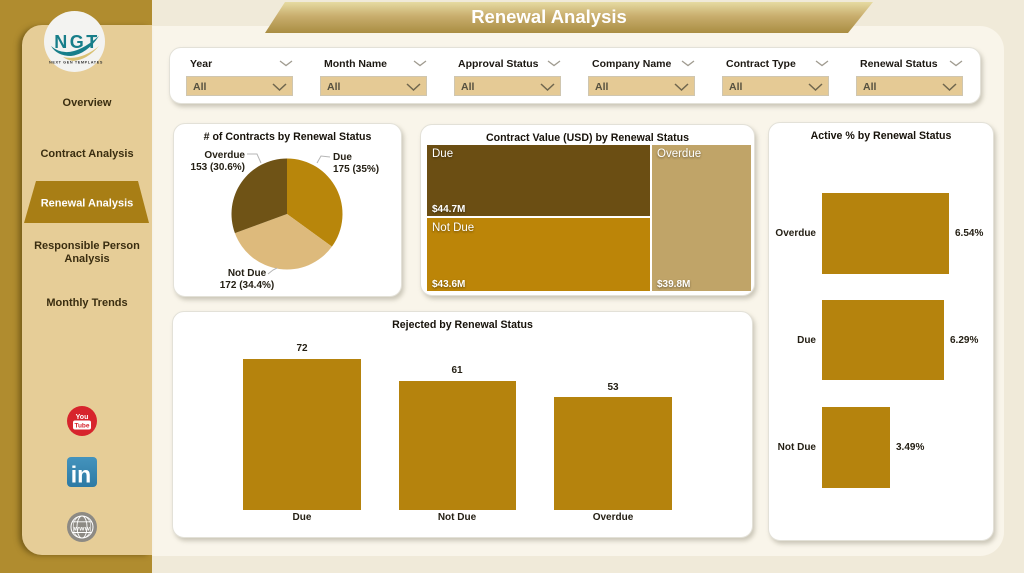 The height and width of the screenshot is (573, 1024). What do you see at coordinates (77, 42) in the screenshot?
I see `svg-text: NGT` at bounding box center [77, 42].